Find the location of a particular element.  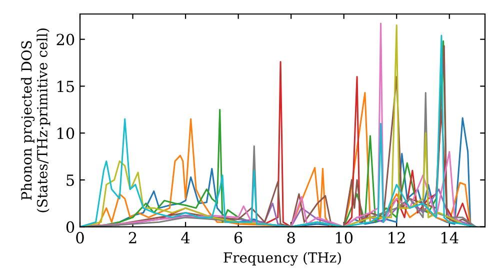

x-tick-label: 2 is located at coordinates (132, 238).